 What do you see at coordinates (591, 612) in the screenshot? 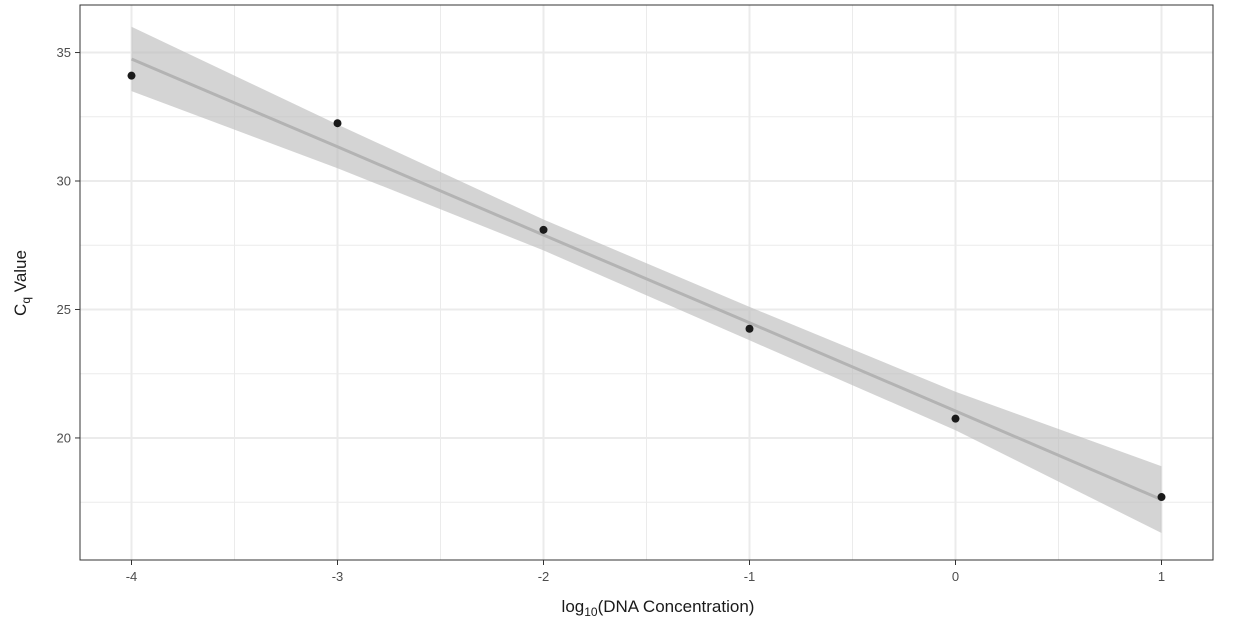
I see `x-axis-title-subscript: 10` at bounding box center [591, 612].